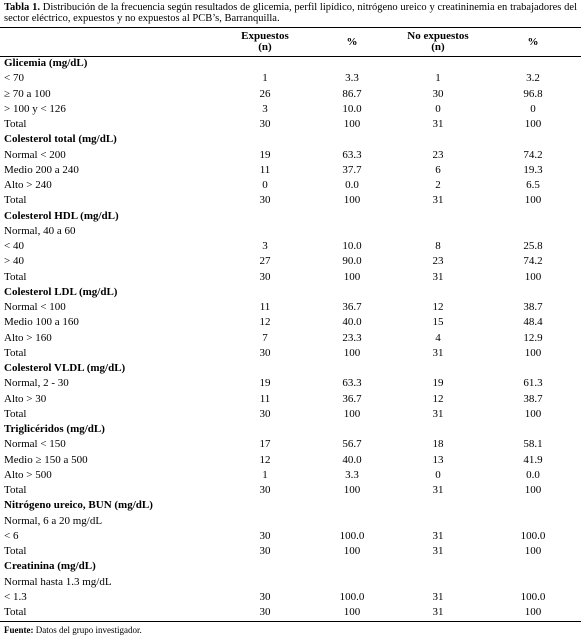 The image size is (581, 637). I want to click on cell: 86.7, so click(352, 93).